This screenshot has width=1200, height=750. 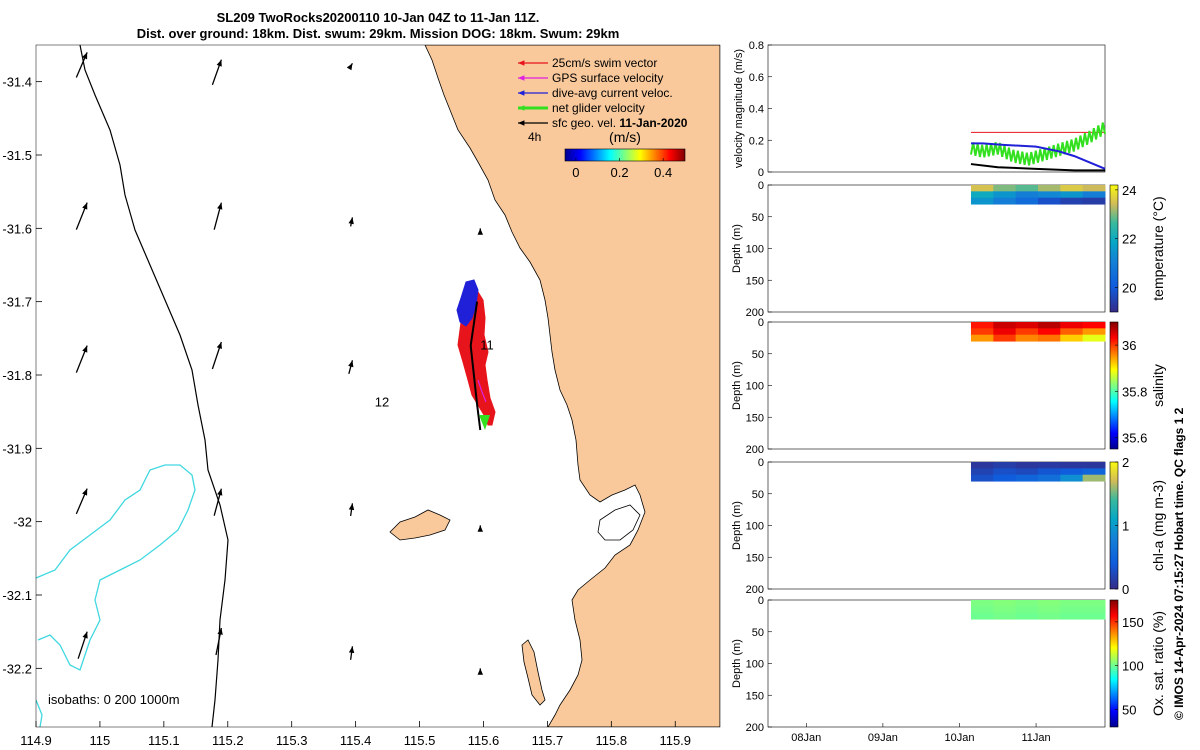 What do you see at coordinates (39, 713) in the screenshot?
I see `isobath-1000m-lower` at bounding box center [39, 713].